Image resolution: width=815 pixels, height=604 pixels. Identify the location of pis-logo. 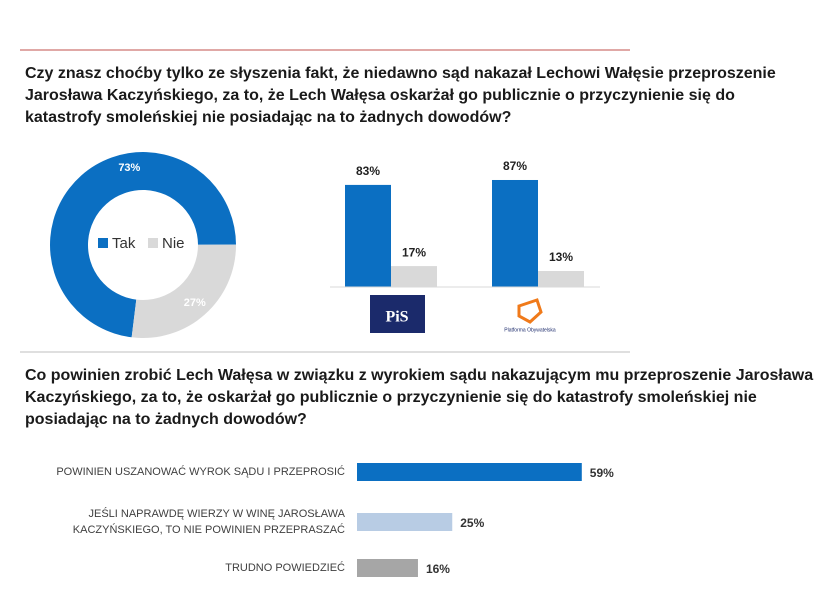
(397, 314).